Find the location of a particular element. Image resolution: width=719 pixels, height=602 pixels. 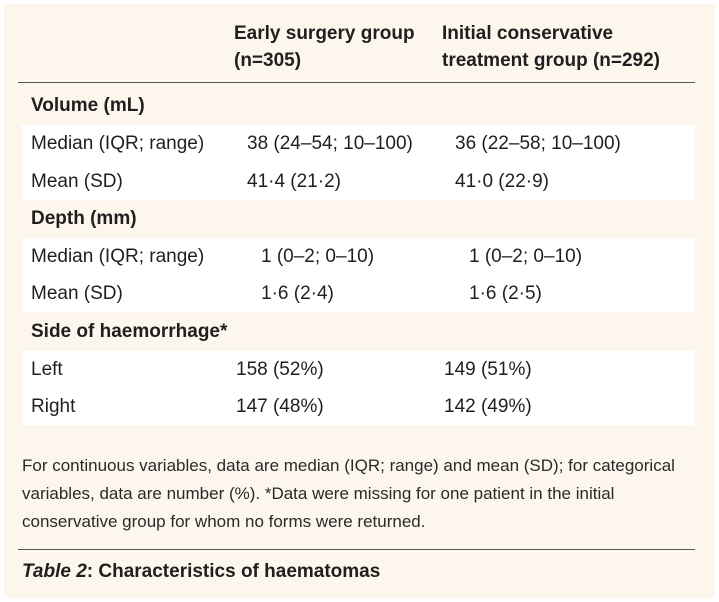

caption-divider is located at coordinates (356, 549).